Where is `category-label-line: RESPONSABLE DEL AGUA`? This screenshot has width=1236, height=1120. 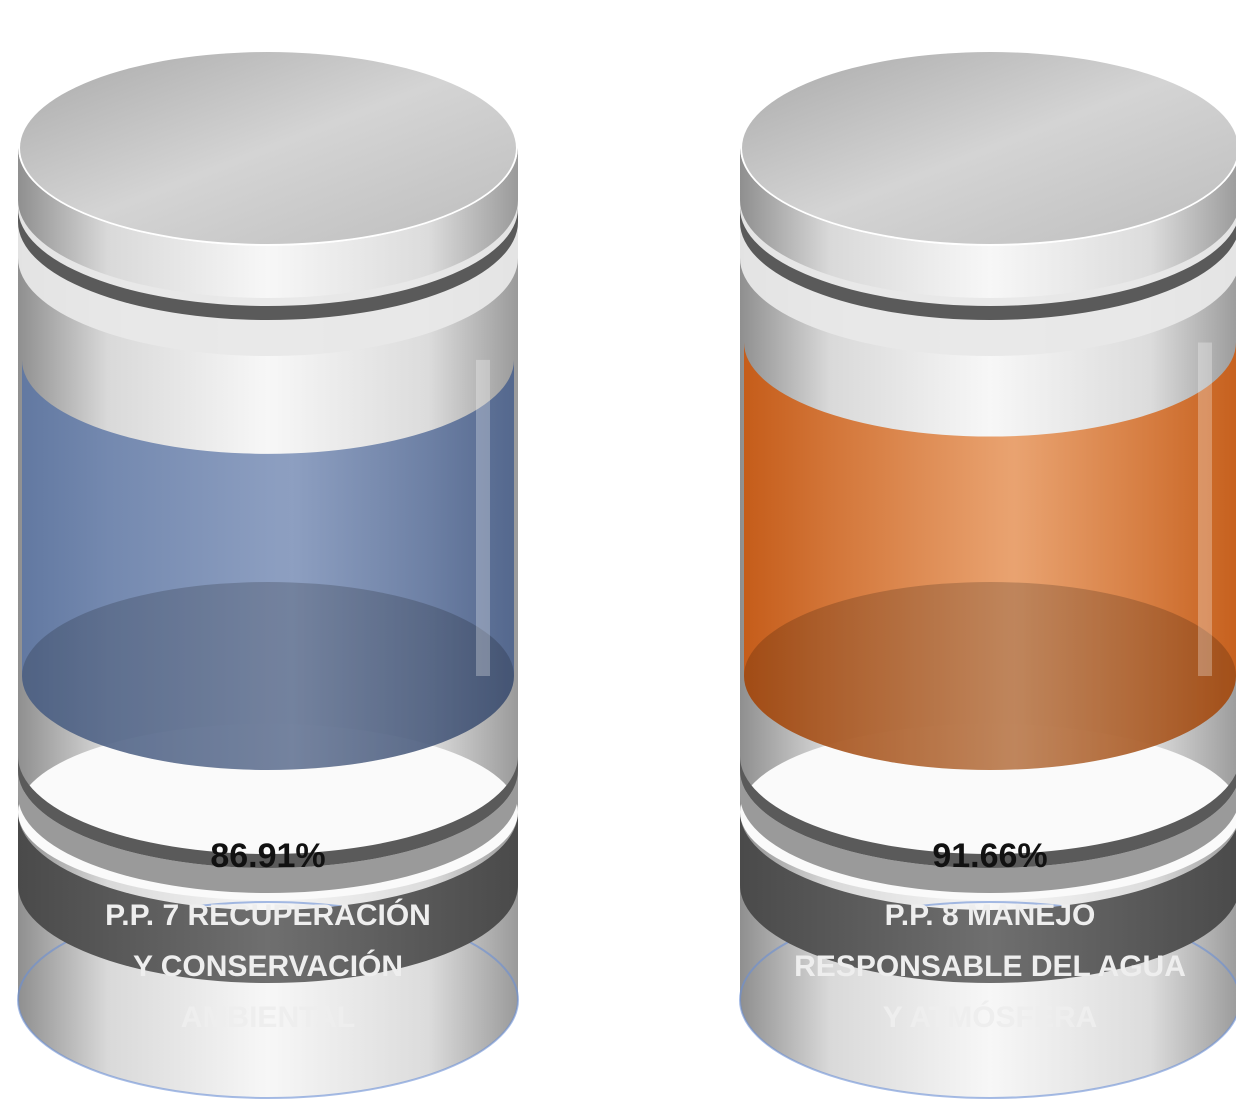
category-label-line: RESPONSABLE DEL AGUA is located at coordinates (990, 966).